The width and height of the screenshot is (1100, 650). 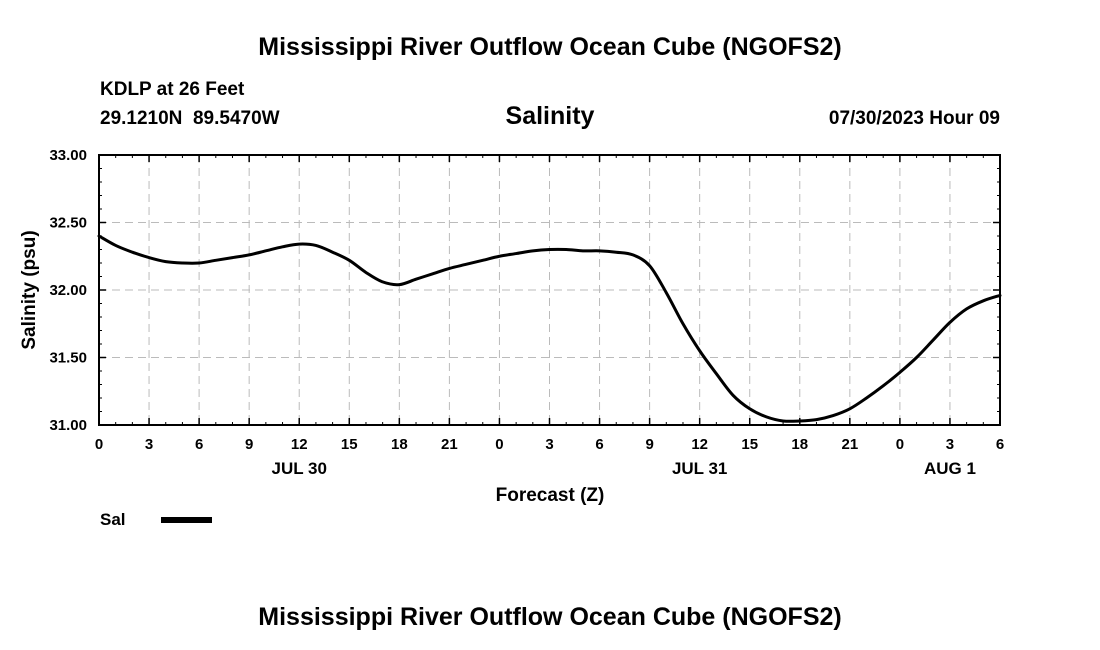 What do you see at coordinates (623, 468) in the screenshot?
I see `date-labels: JUL 30 JUL 31 AUG 1` at bounding box center [623, 468].